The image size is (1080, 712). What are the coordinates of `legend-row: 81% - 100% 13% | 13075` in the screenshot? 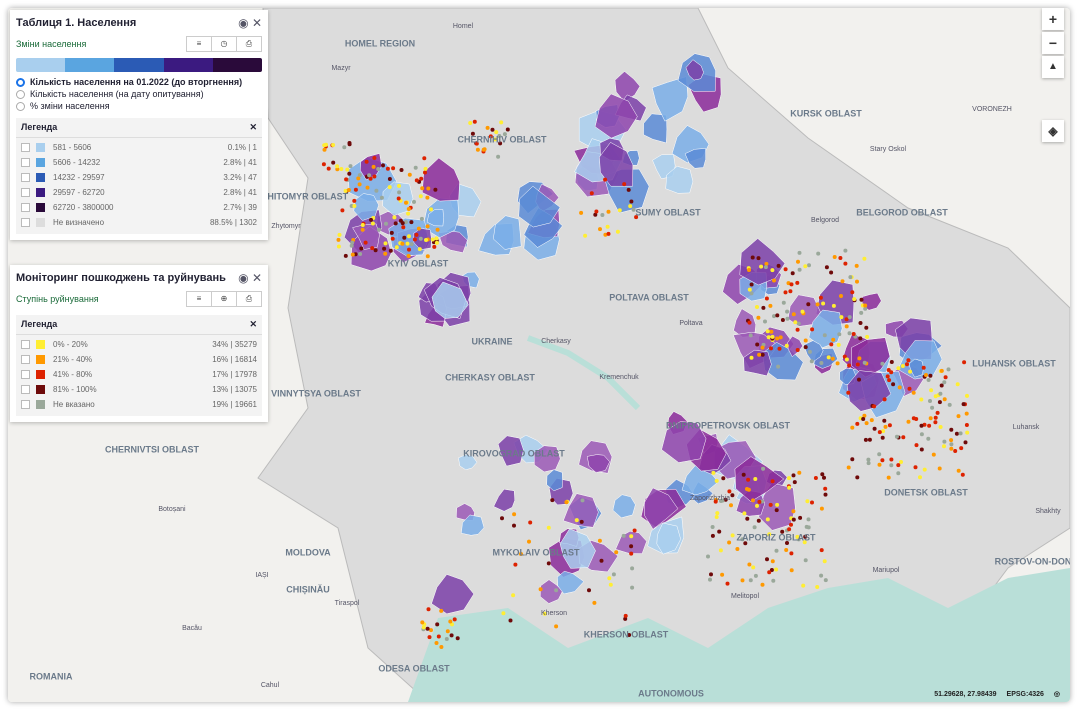 It's located at (139, 389).